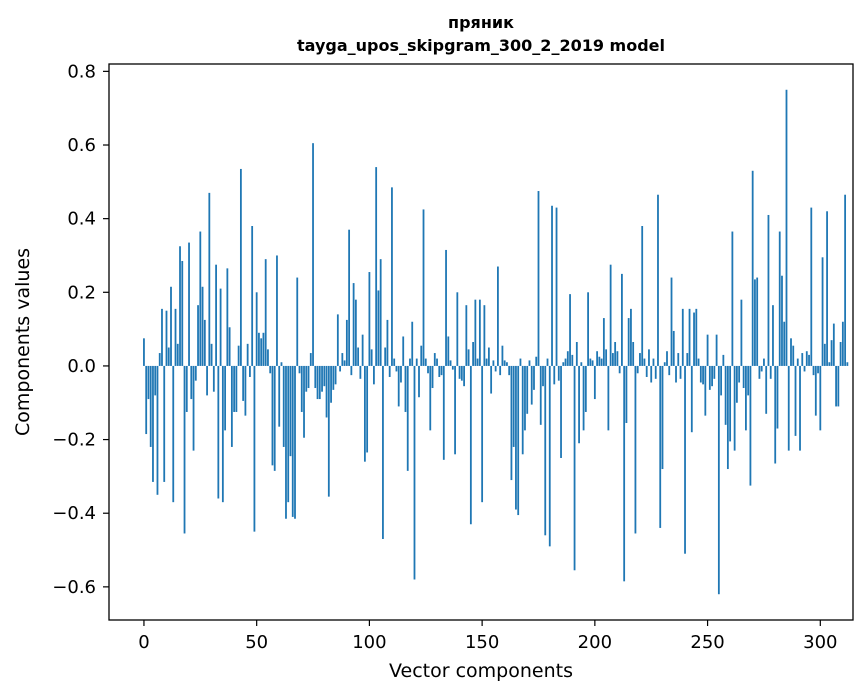 This screenshot has height=696, width=867. Describe the element at coordinates (143, 642) in the screenshot. I see `x-tick-label: 0` at that location.